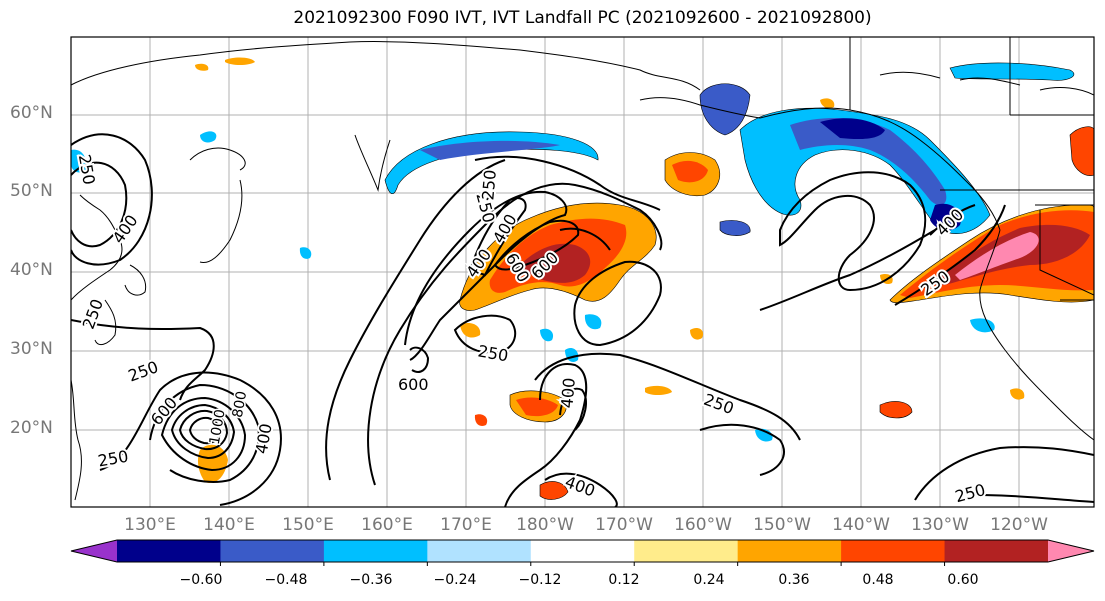  What do you see at coordinates (201, 580) in the screenshot?
I see `colorbar-tick-label: −0.60` at bounding box center [201, 580].